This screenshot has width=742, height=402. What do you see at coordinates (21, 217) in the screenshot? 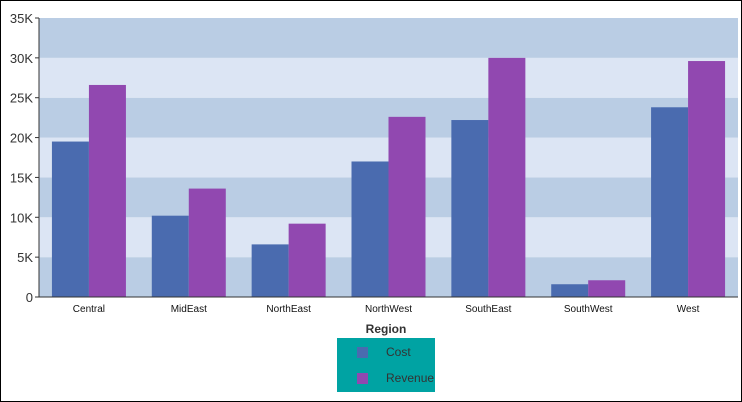
I see `y-tick-label: 10K` at bounding box center [21, 217].